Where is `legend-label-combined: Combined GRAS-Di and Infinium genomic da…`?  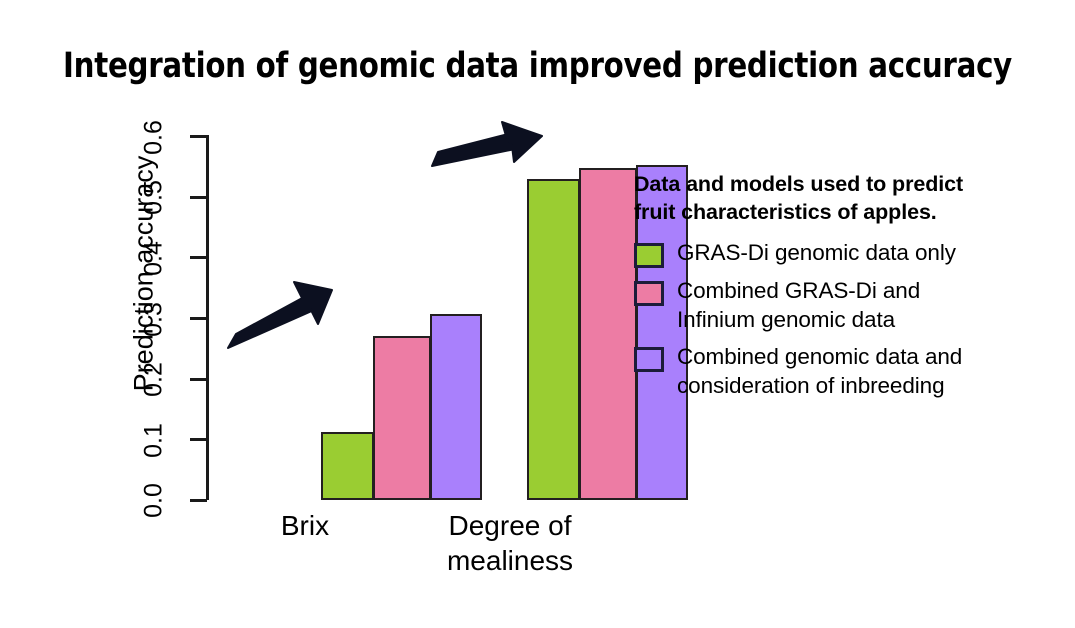 legend-label-combined: Combined GRAS-Di and Infinium genomic da… is located at coordinates (799, 304).